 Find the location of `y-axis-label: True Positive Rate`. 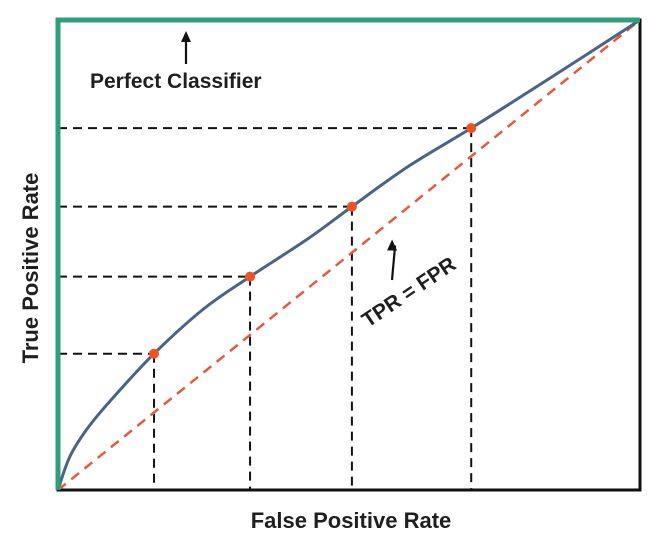

y-axis-label: True Positive Rate is located at coordinates (30, 268).